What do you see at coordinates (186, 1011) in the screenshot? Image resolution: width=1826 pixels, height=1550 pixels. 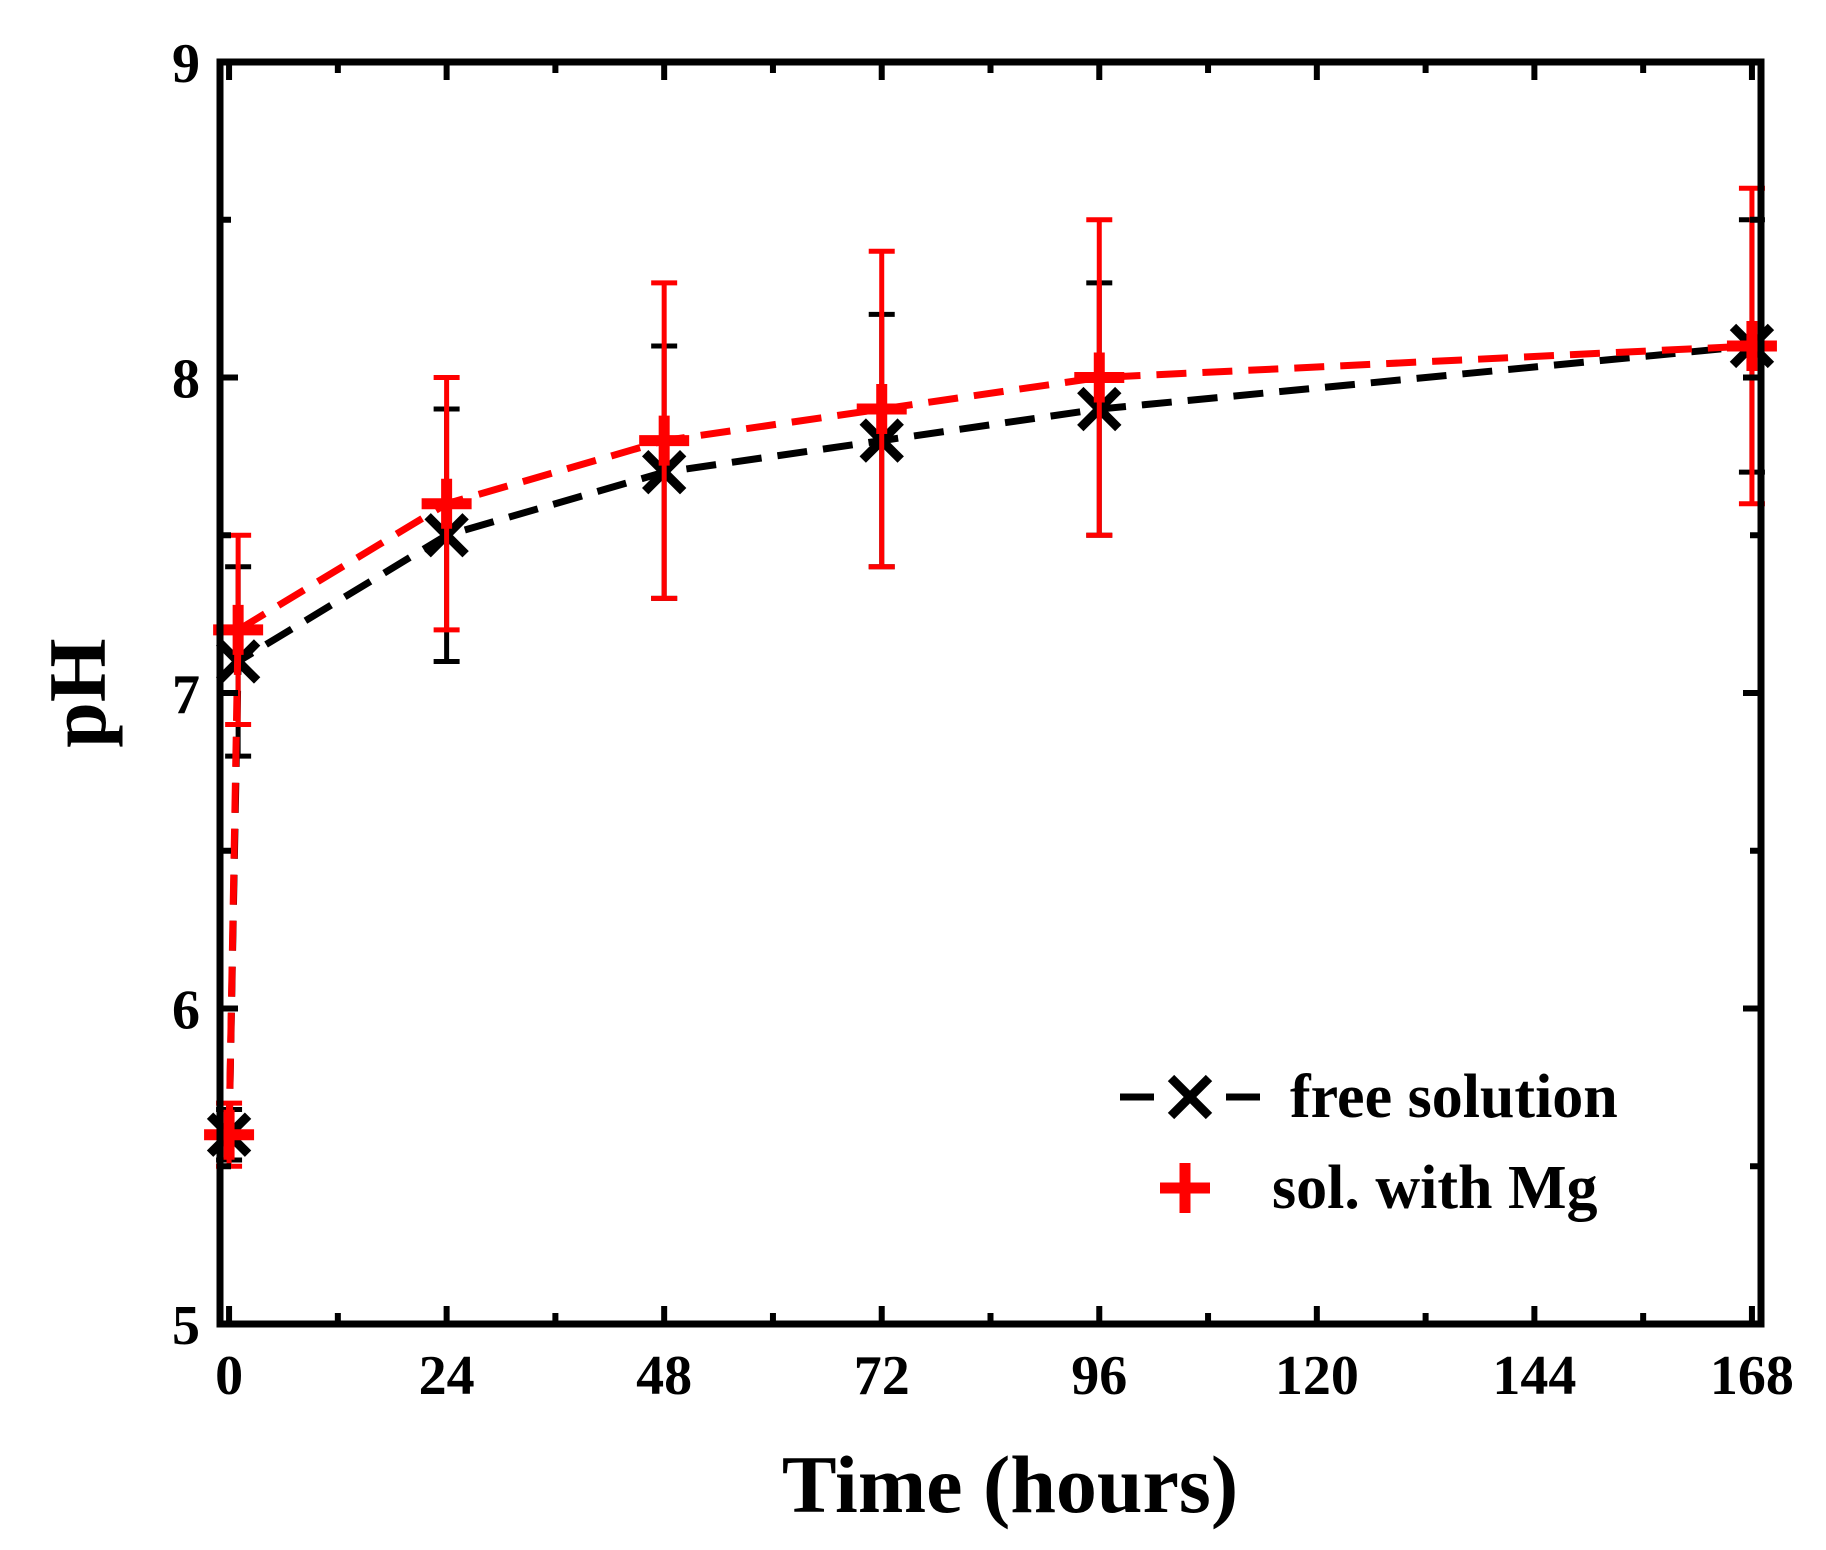 I see `y-tick-label: 6` at bounding box center [186, 1011].